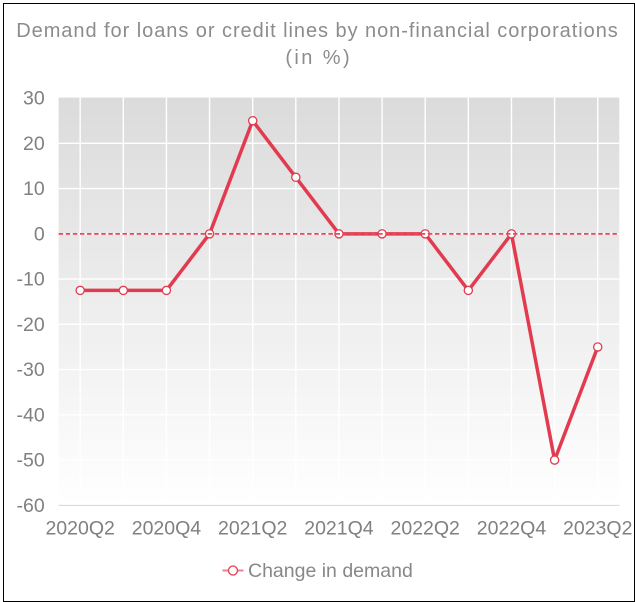  What do you see at coordinates (167, 529) in the screenshot?
I see `svg-text: 2020Q4` at bounding box center [167, 529].